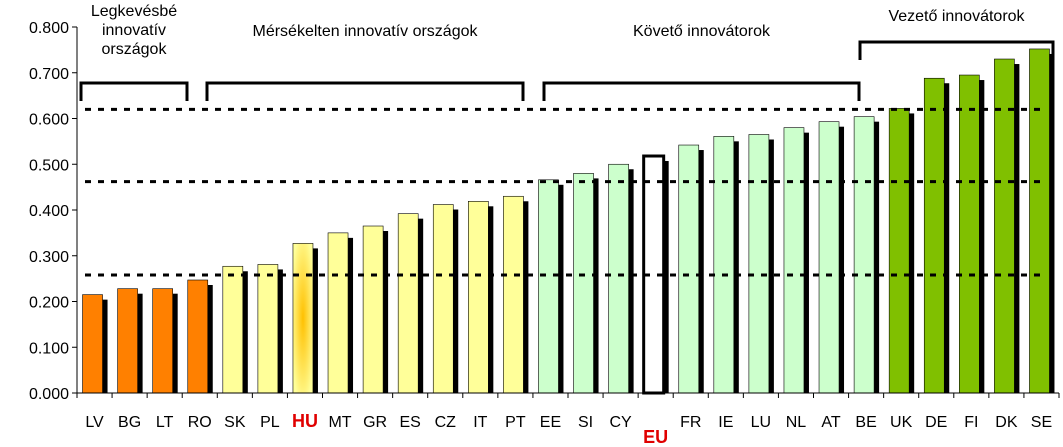 The image size is (1063, 447). I want to click on x-tick-label-gr: GR, so click(375, 422).